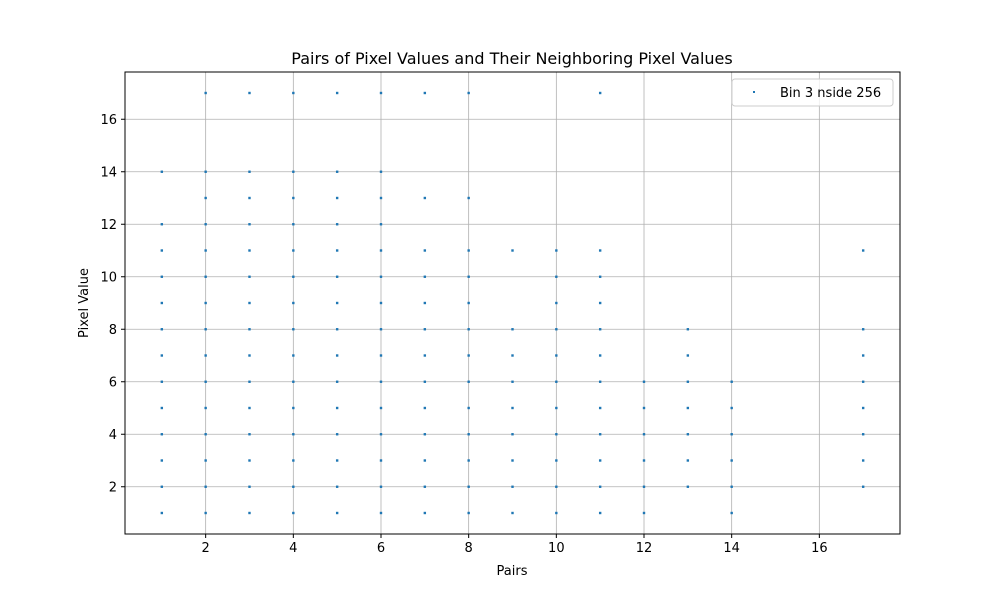 The height and width of the screenshot is (604, 1000). What do you see at coordinates (108, 277) in the screenshot?
I see `y-tick-label: 10` at bounding box center [108, 277].